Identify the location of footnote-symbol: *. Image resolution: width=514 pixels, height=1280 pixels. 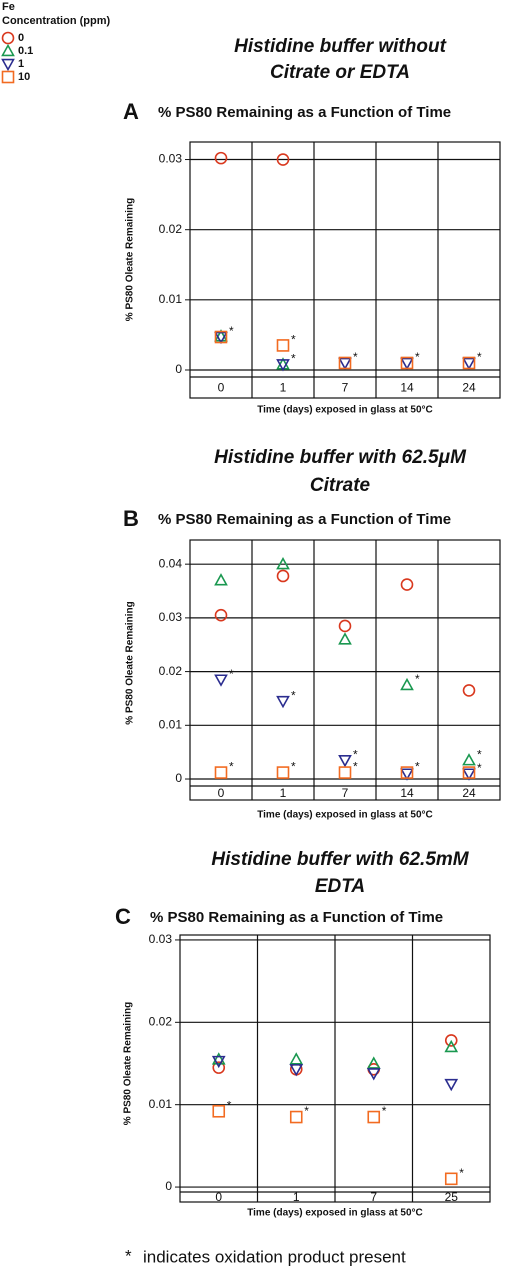
(128, 1255).